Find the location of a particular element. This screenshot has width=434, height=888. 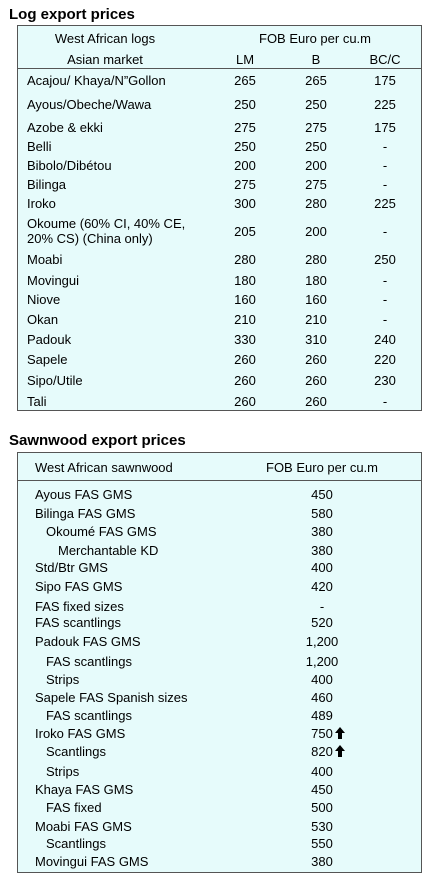

cell: 550 is located at coordinates (322, 843).